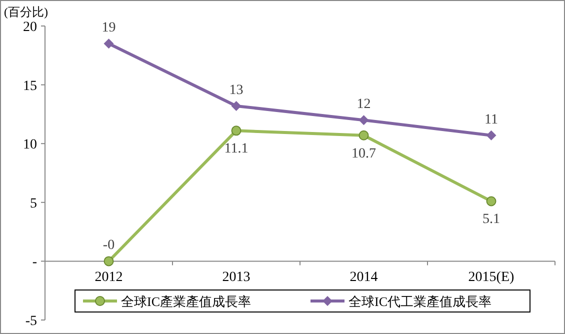 This screenshot has height=334, width=565. Describe the element at coordinates (491, 120) in the screenshot. I see `data-label: 11` at that location.